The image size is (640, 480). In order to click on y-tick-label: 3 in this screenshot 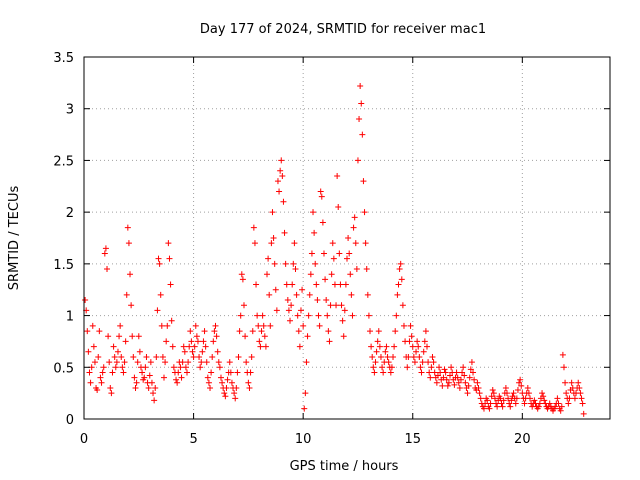, I will do `click(70, 110)`.